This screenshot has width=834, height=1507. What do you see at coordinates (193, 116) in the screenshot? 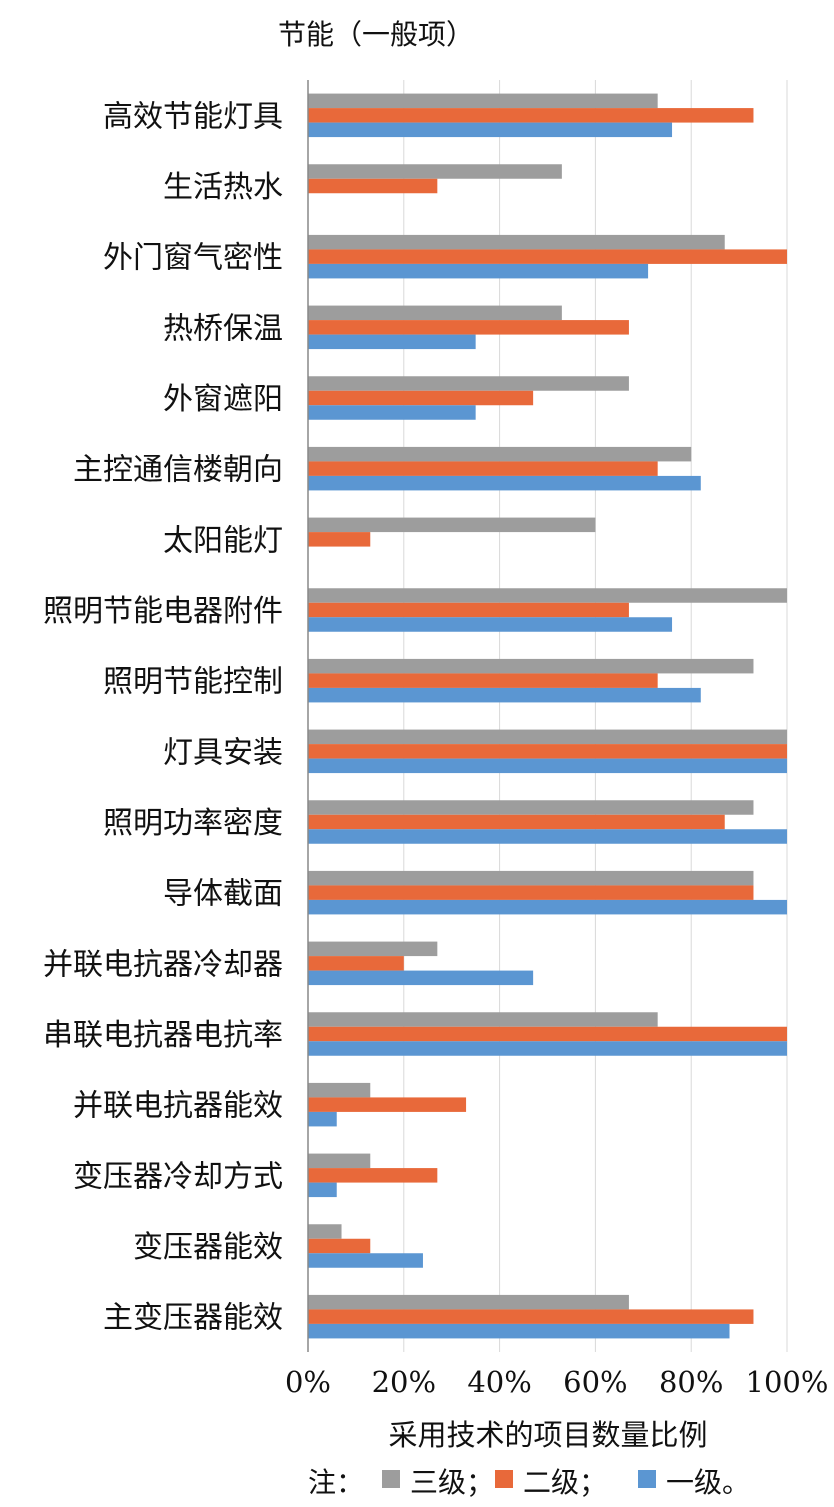
I see `category-label: 高效节能灯具` at bounding box center [193, 116].